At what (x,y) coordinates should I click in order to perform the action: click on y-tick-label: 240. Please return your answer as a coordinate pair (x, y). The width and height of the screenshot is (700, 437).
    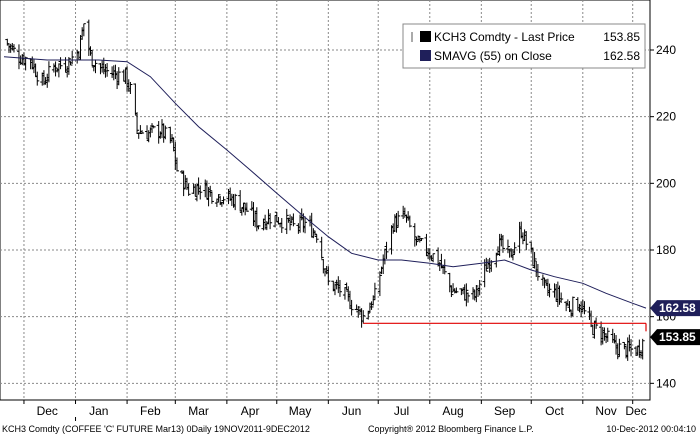
    Looking at the image, I should click on (666, 50).